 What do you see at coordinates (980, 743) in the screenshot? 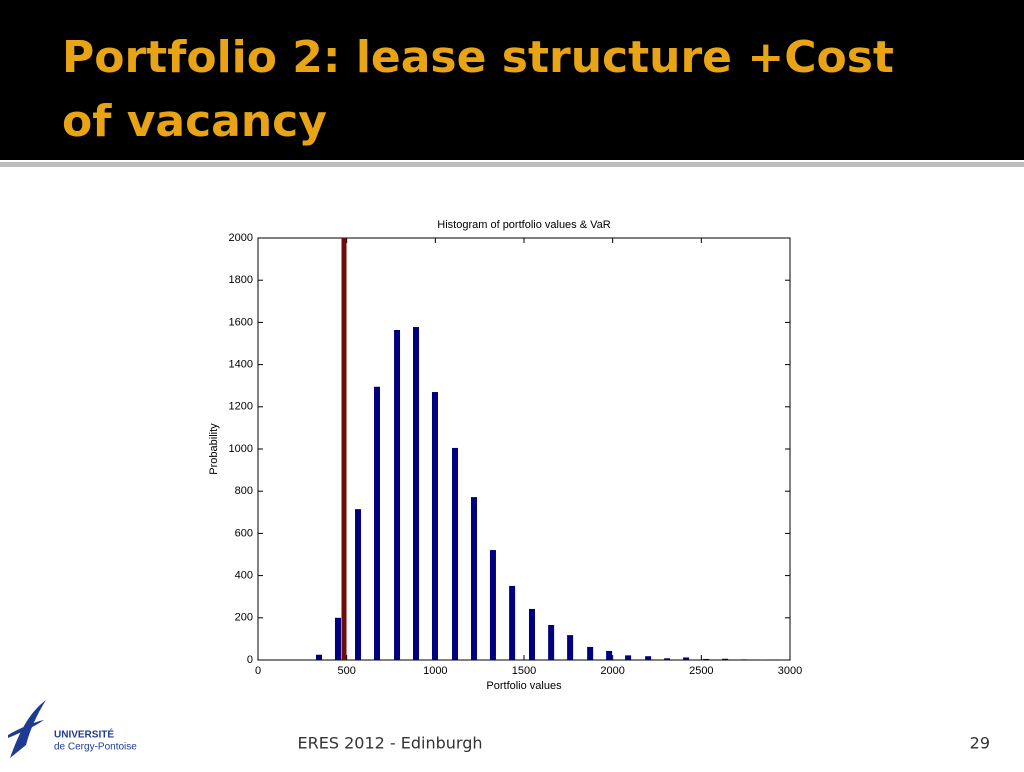
I see `page-number: 29` at bounding box center [980, 743].